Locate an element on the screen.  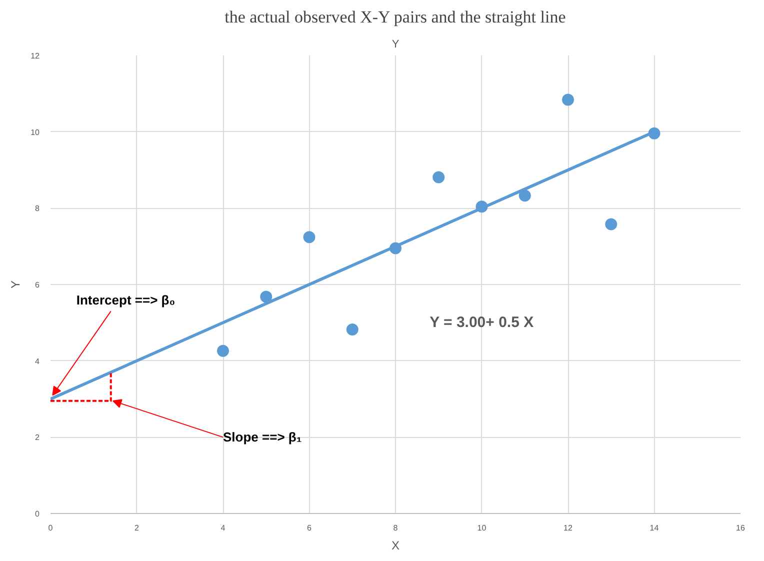
x-tick-label: 14 is located at coordinates (655, 528).